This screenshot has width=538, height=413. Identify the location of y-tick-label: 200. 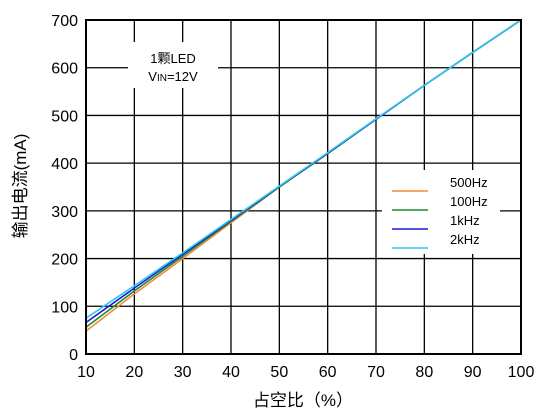
(64, 260).